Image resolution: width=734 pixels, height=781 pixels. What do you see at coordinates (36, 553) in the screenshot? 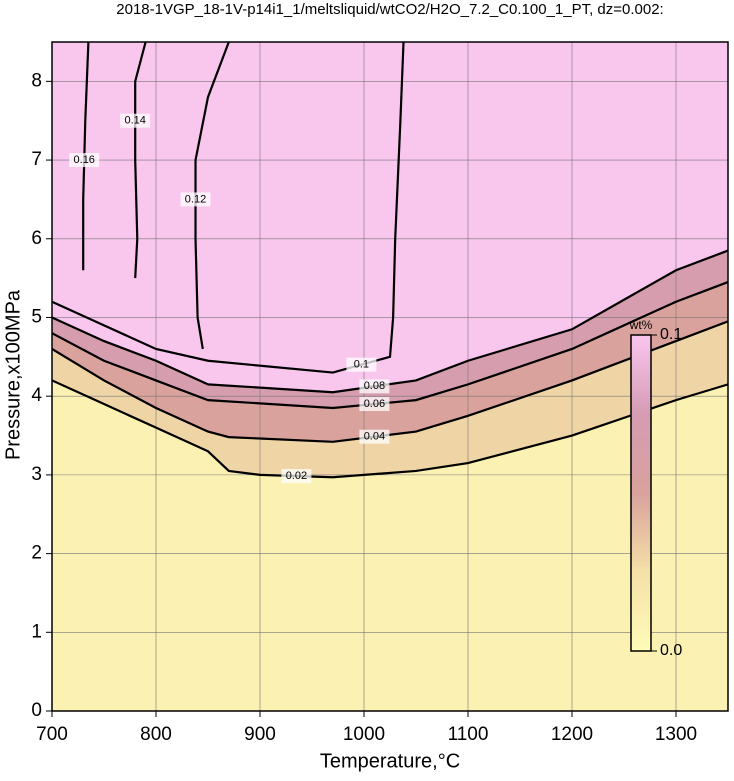
I see `y-tick-label: 2` at bounding box center [36, 553].